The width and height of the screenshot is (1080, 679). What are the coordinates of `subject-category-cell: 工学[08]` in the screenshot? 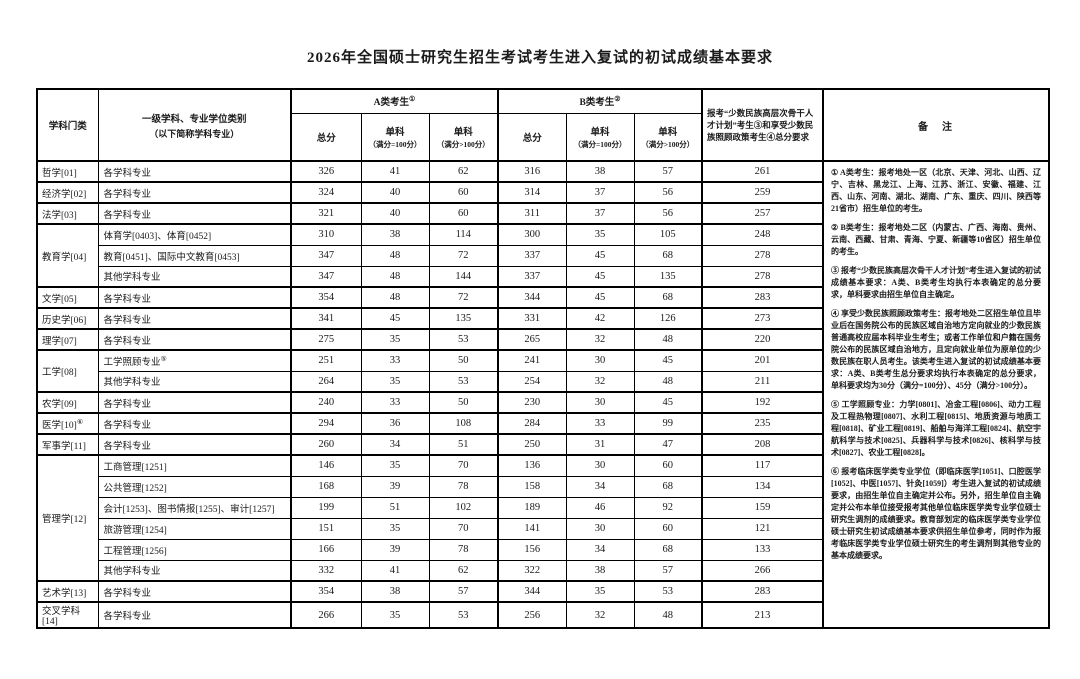 It's located at (67, 371).